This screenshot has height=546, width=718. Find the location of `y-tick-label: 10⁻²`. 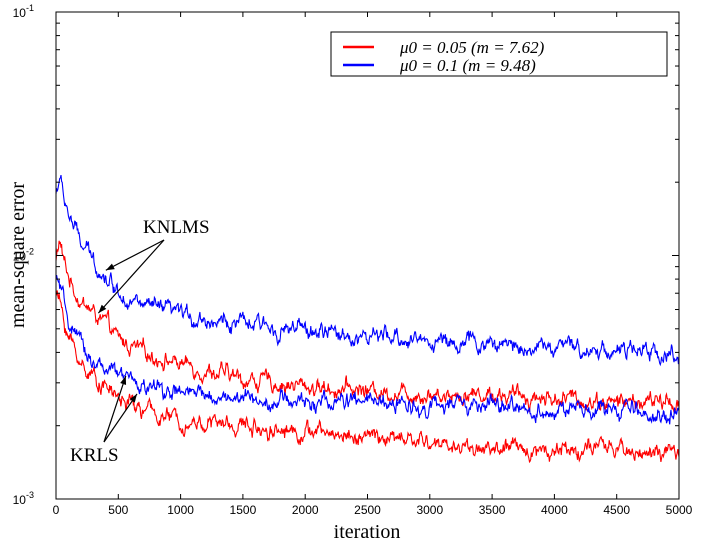

y-tick-label: 10⁻² is located at coordinates (23, 255).